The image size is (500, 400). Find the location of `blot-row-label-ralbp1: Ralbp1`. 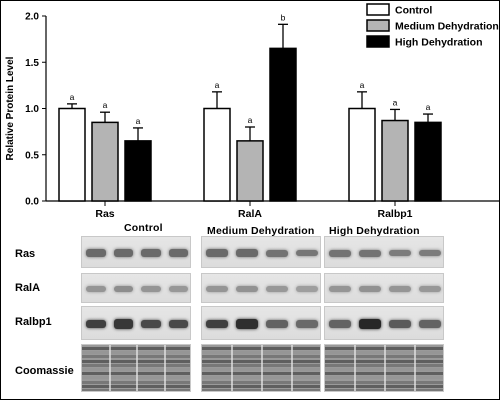

blot-row-label-ralbp1: Ralbp1 is located at coordinates (33, 322).